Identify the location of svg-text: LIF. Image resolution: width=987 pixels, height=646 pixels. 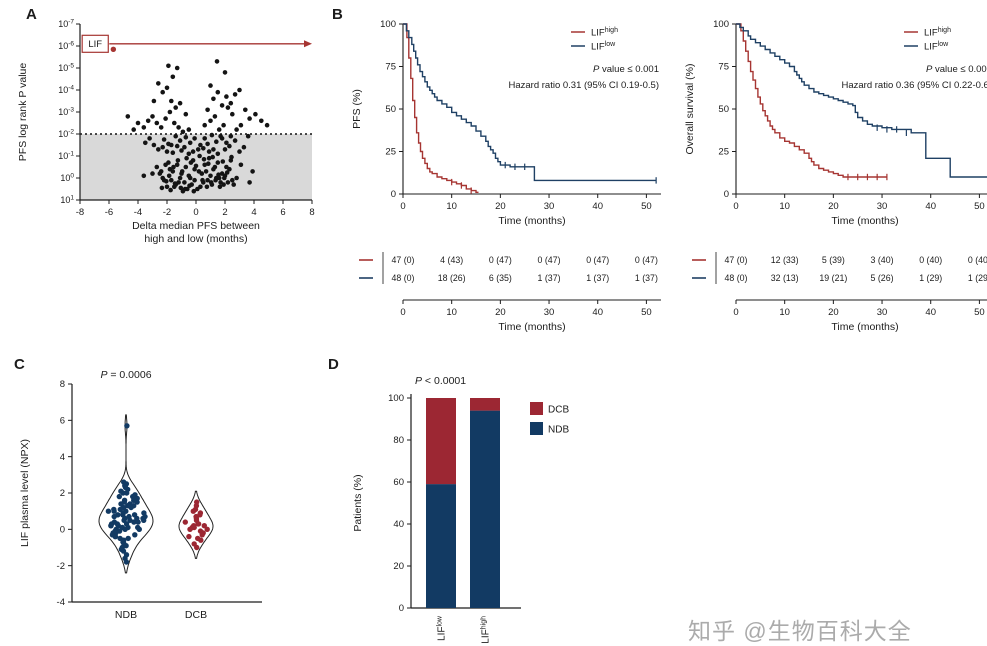
(95, 44).